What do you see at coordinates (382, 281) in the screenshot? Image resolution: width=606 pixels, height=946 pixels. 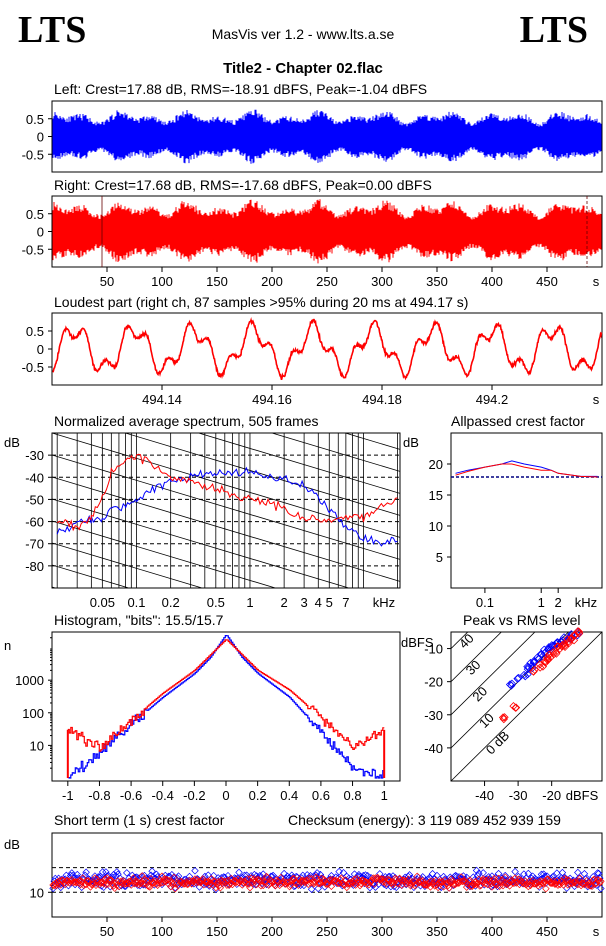 I see `right_wave-xtick-label-5: 300` at bounding box center [382, 281].